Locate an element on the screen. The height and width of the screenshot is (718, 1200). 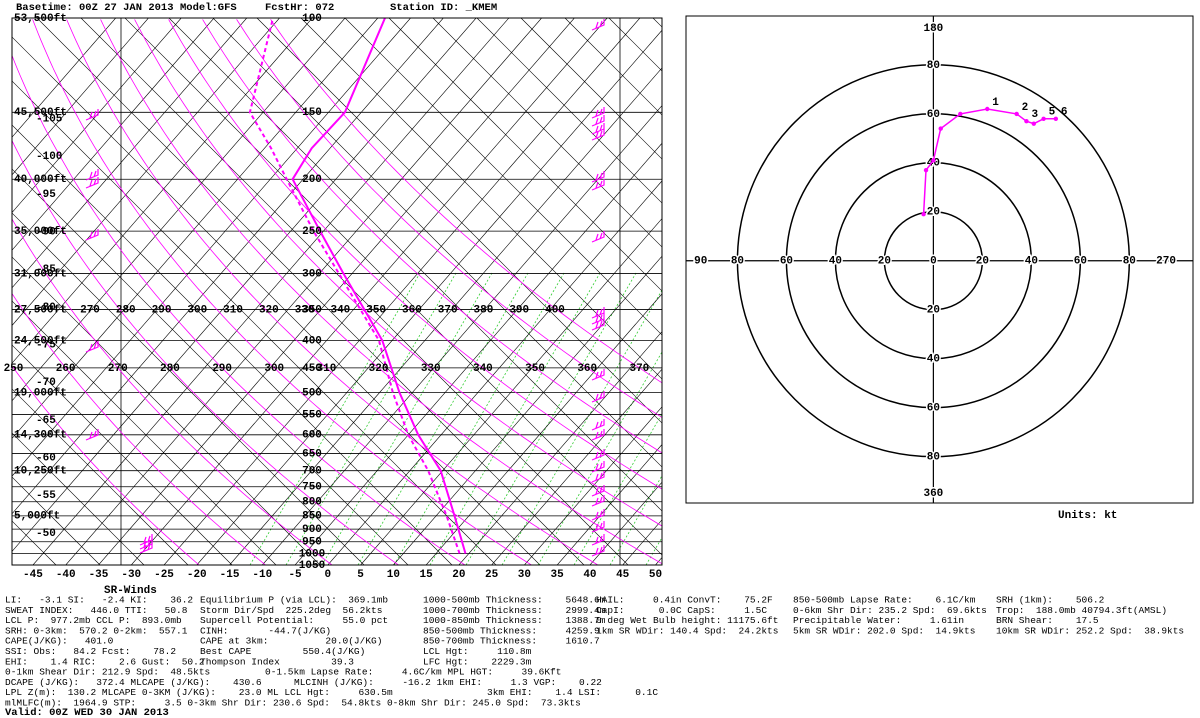
stat-text: 850-700mb Thickness: 1610.7 is located at coordinates (511, 641).